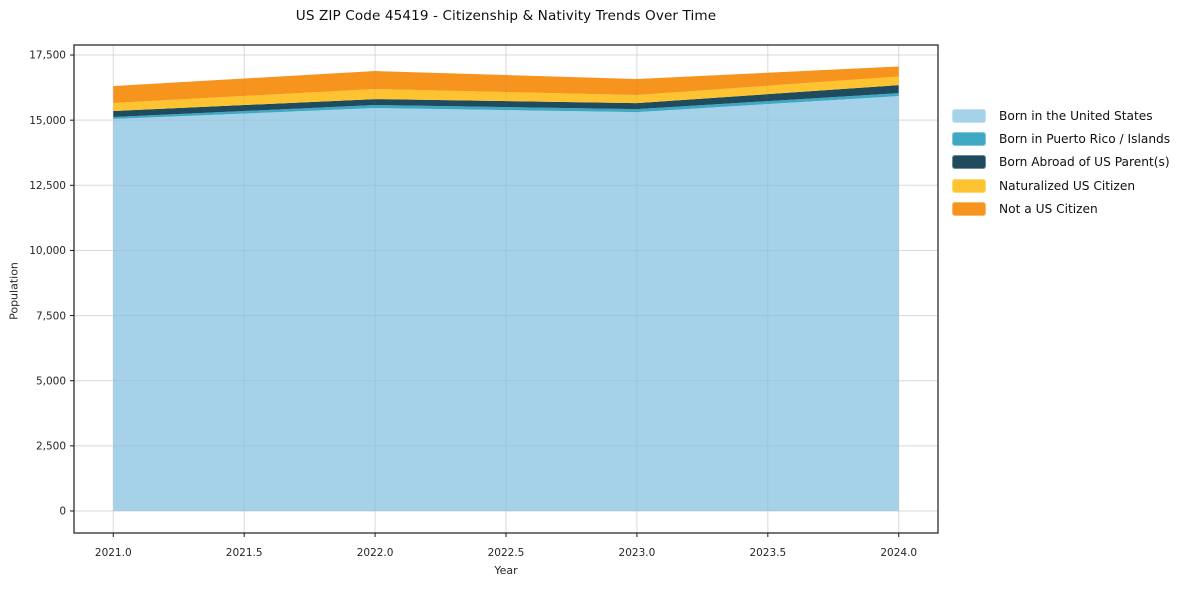  What do you see at coordinates (767, 553) in the screenshot?
I see `x-tick-label: 2023.5` at bounding box center [767, 553].